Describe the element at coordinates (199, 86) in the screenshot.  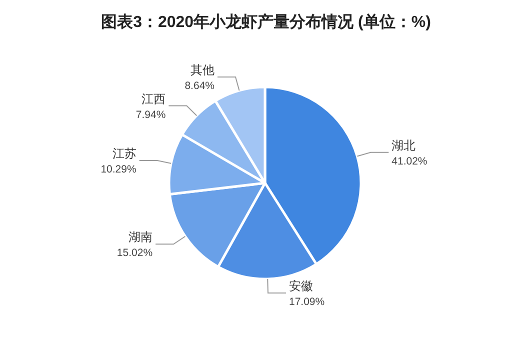
I see `data-label: 8.64%` at that location.